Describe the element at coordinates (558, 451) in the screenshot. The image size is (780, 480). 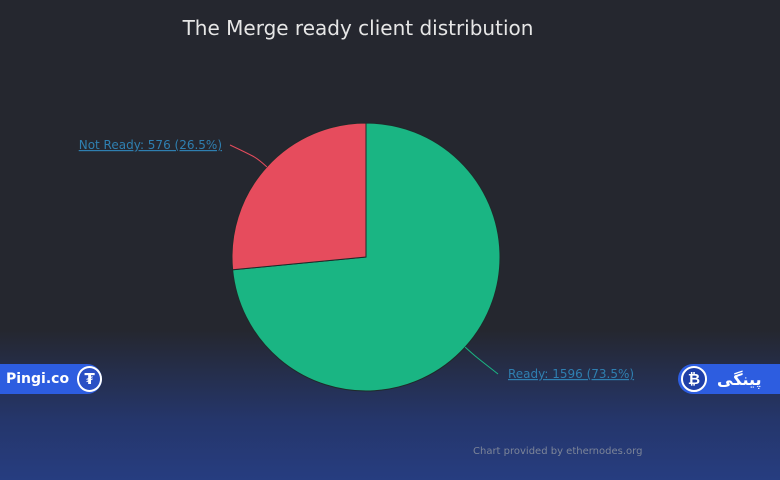
I see `chart-credit: Chart provided by ethernodes.org` at that location.